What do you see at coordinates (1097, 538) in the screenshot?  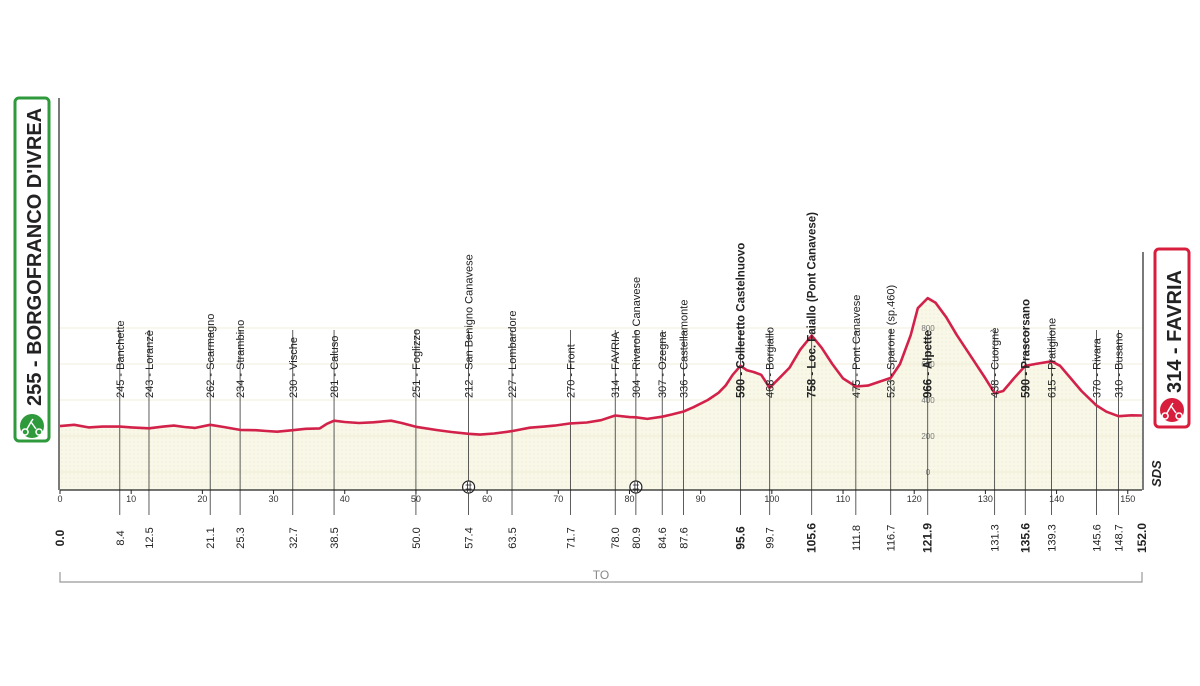 I see `waypoint-km-label: 145.6` at bounding box center [1097, 538].